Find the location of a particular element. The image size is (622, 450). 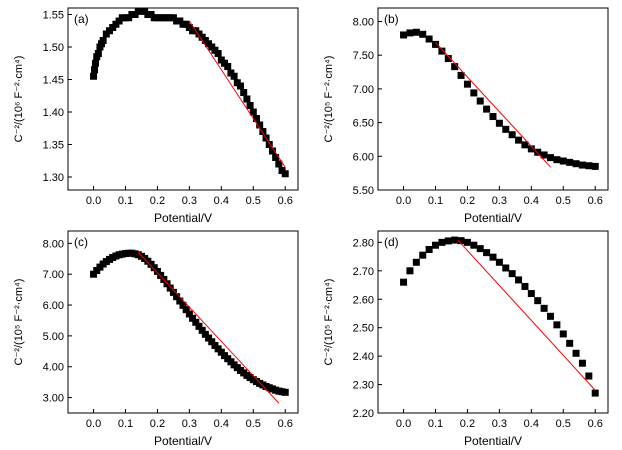

y-tick-label: 8.00 is located at coordinates (363, 22).